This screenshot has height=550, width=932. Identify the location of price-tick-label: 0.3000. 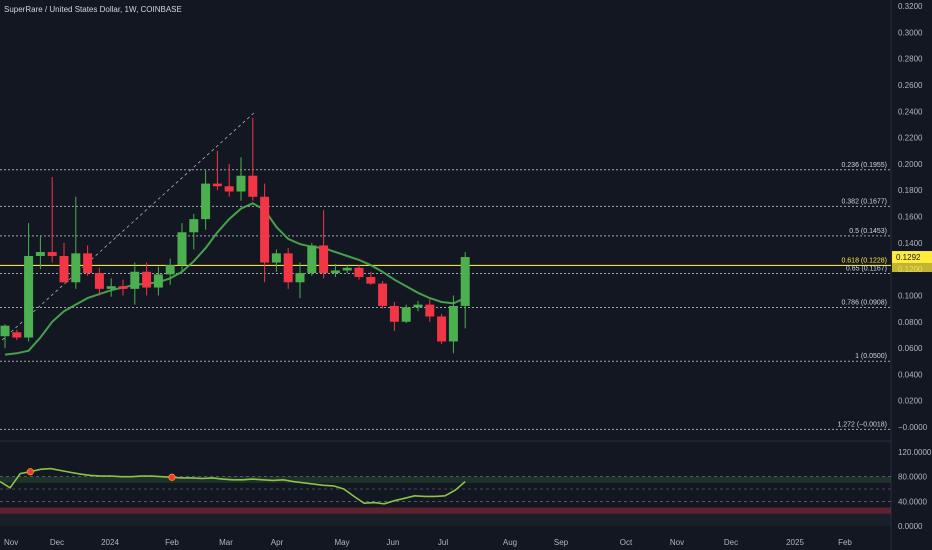
(910, 32).